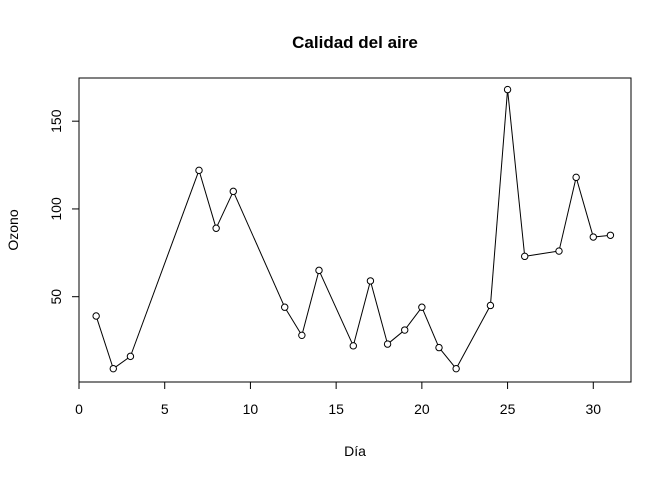  What do you see at coordinates (13, 229) in the screenshot?
I see `y-axis-label: Ozono` at bounding box center [13, 229].